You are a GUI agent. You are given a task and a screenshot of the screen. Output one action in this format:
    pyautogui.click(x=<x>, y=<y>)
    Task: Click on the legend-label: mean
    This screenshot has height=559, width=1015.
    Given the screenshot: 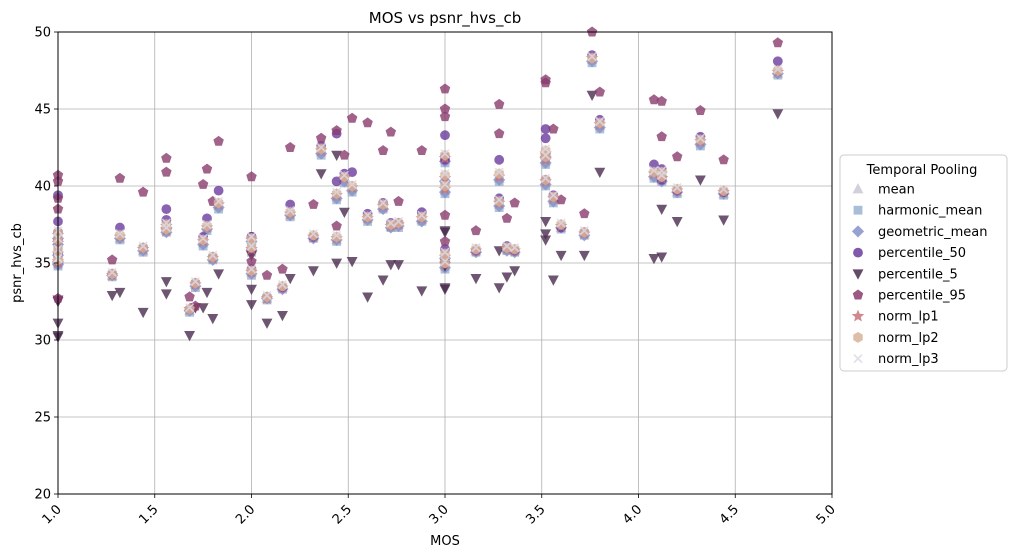 What is the action you would take?
    pyautogui.click(x=896, y=190)
    